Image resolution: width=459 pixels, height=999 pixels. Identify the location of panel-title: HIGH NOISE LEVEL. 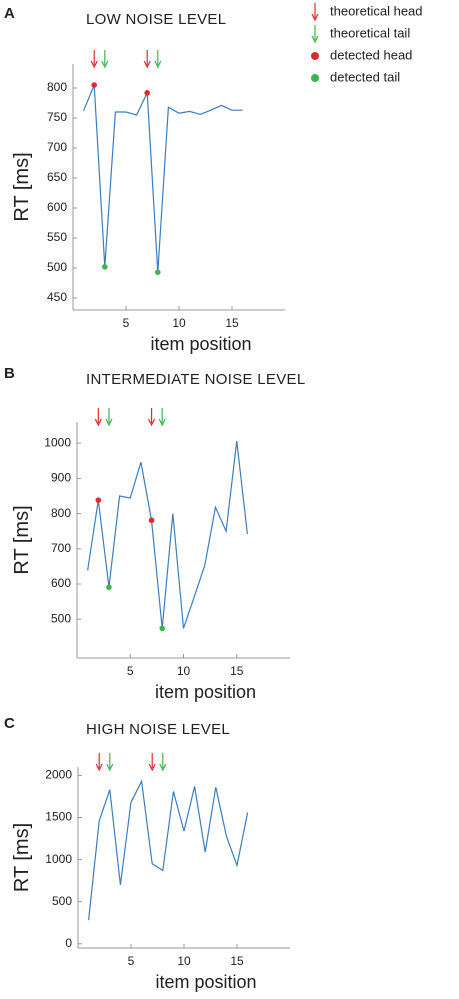
(158, 729).